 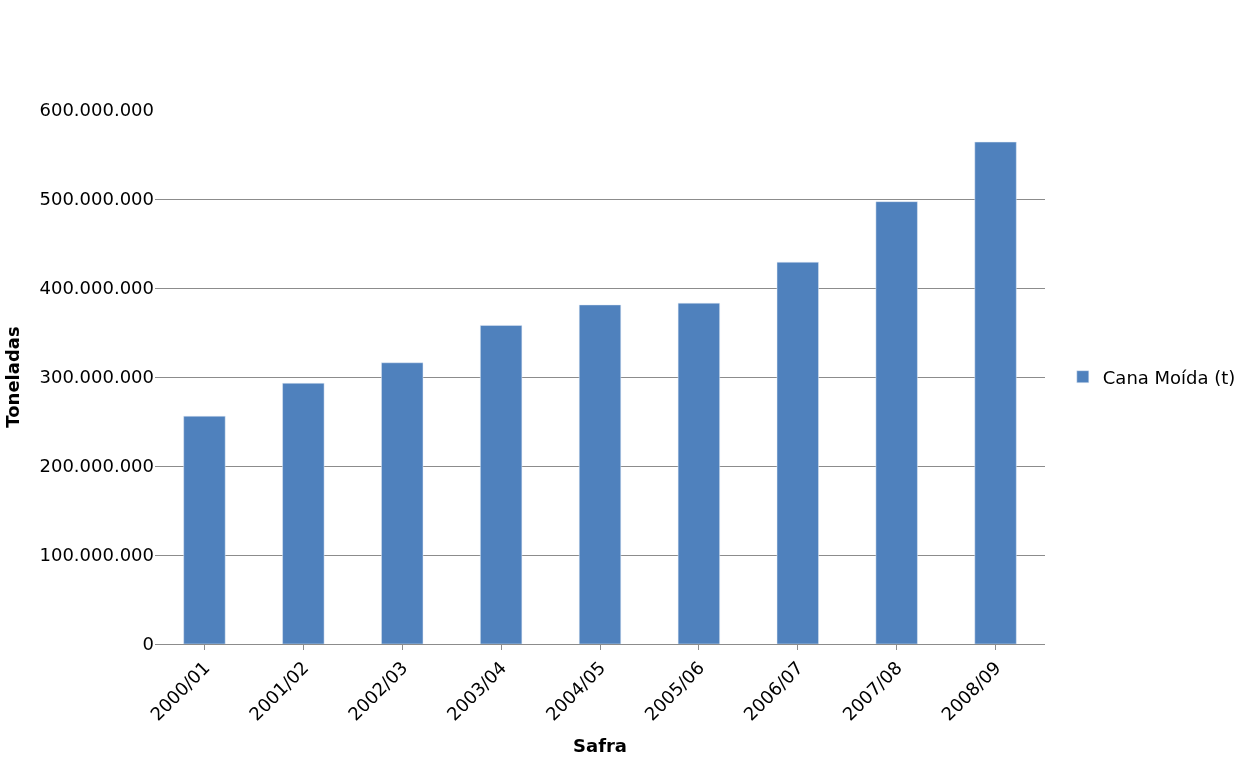 I want to click on y-tick-label: 400.000.000, so click(x=96, y=288).